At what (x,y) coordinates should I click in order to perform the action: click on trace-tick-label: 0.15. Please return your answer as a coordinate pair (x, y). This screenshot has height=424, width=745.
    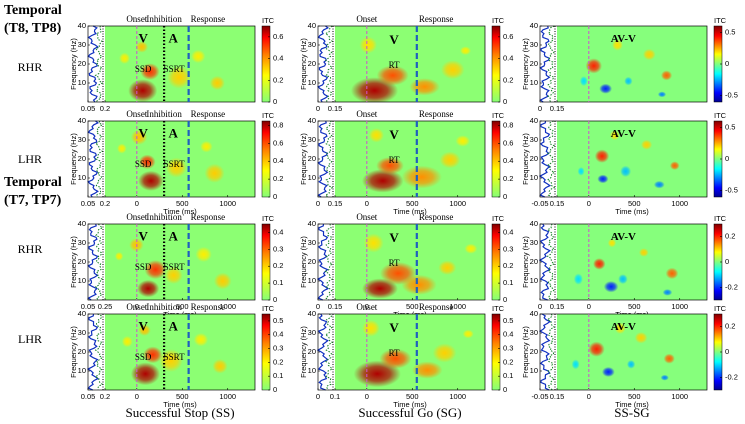
    Looking at the image, I should click on (335, 306).